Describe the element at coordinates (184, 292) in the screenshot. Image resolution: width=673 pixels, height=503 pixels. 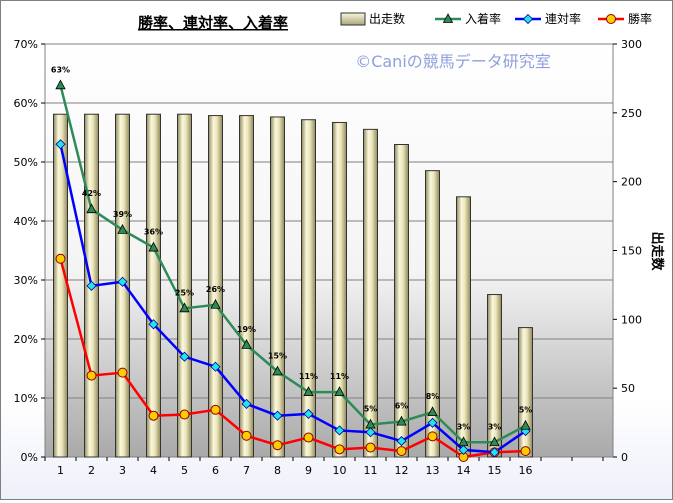
I see `data-label: 25%` at that location.